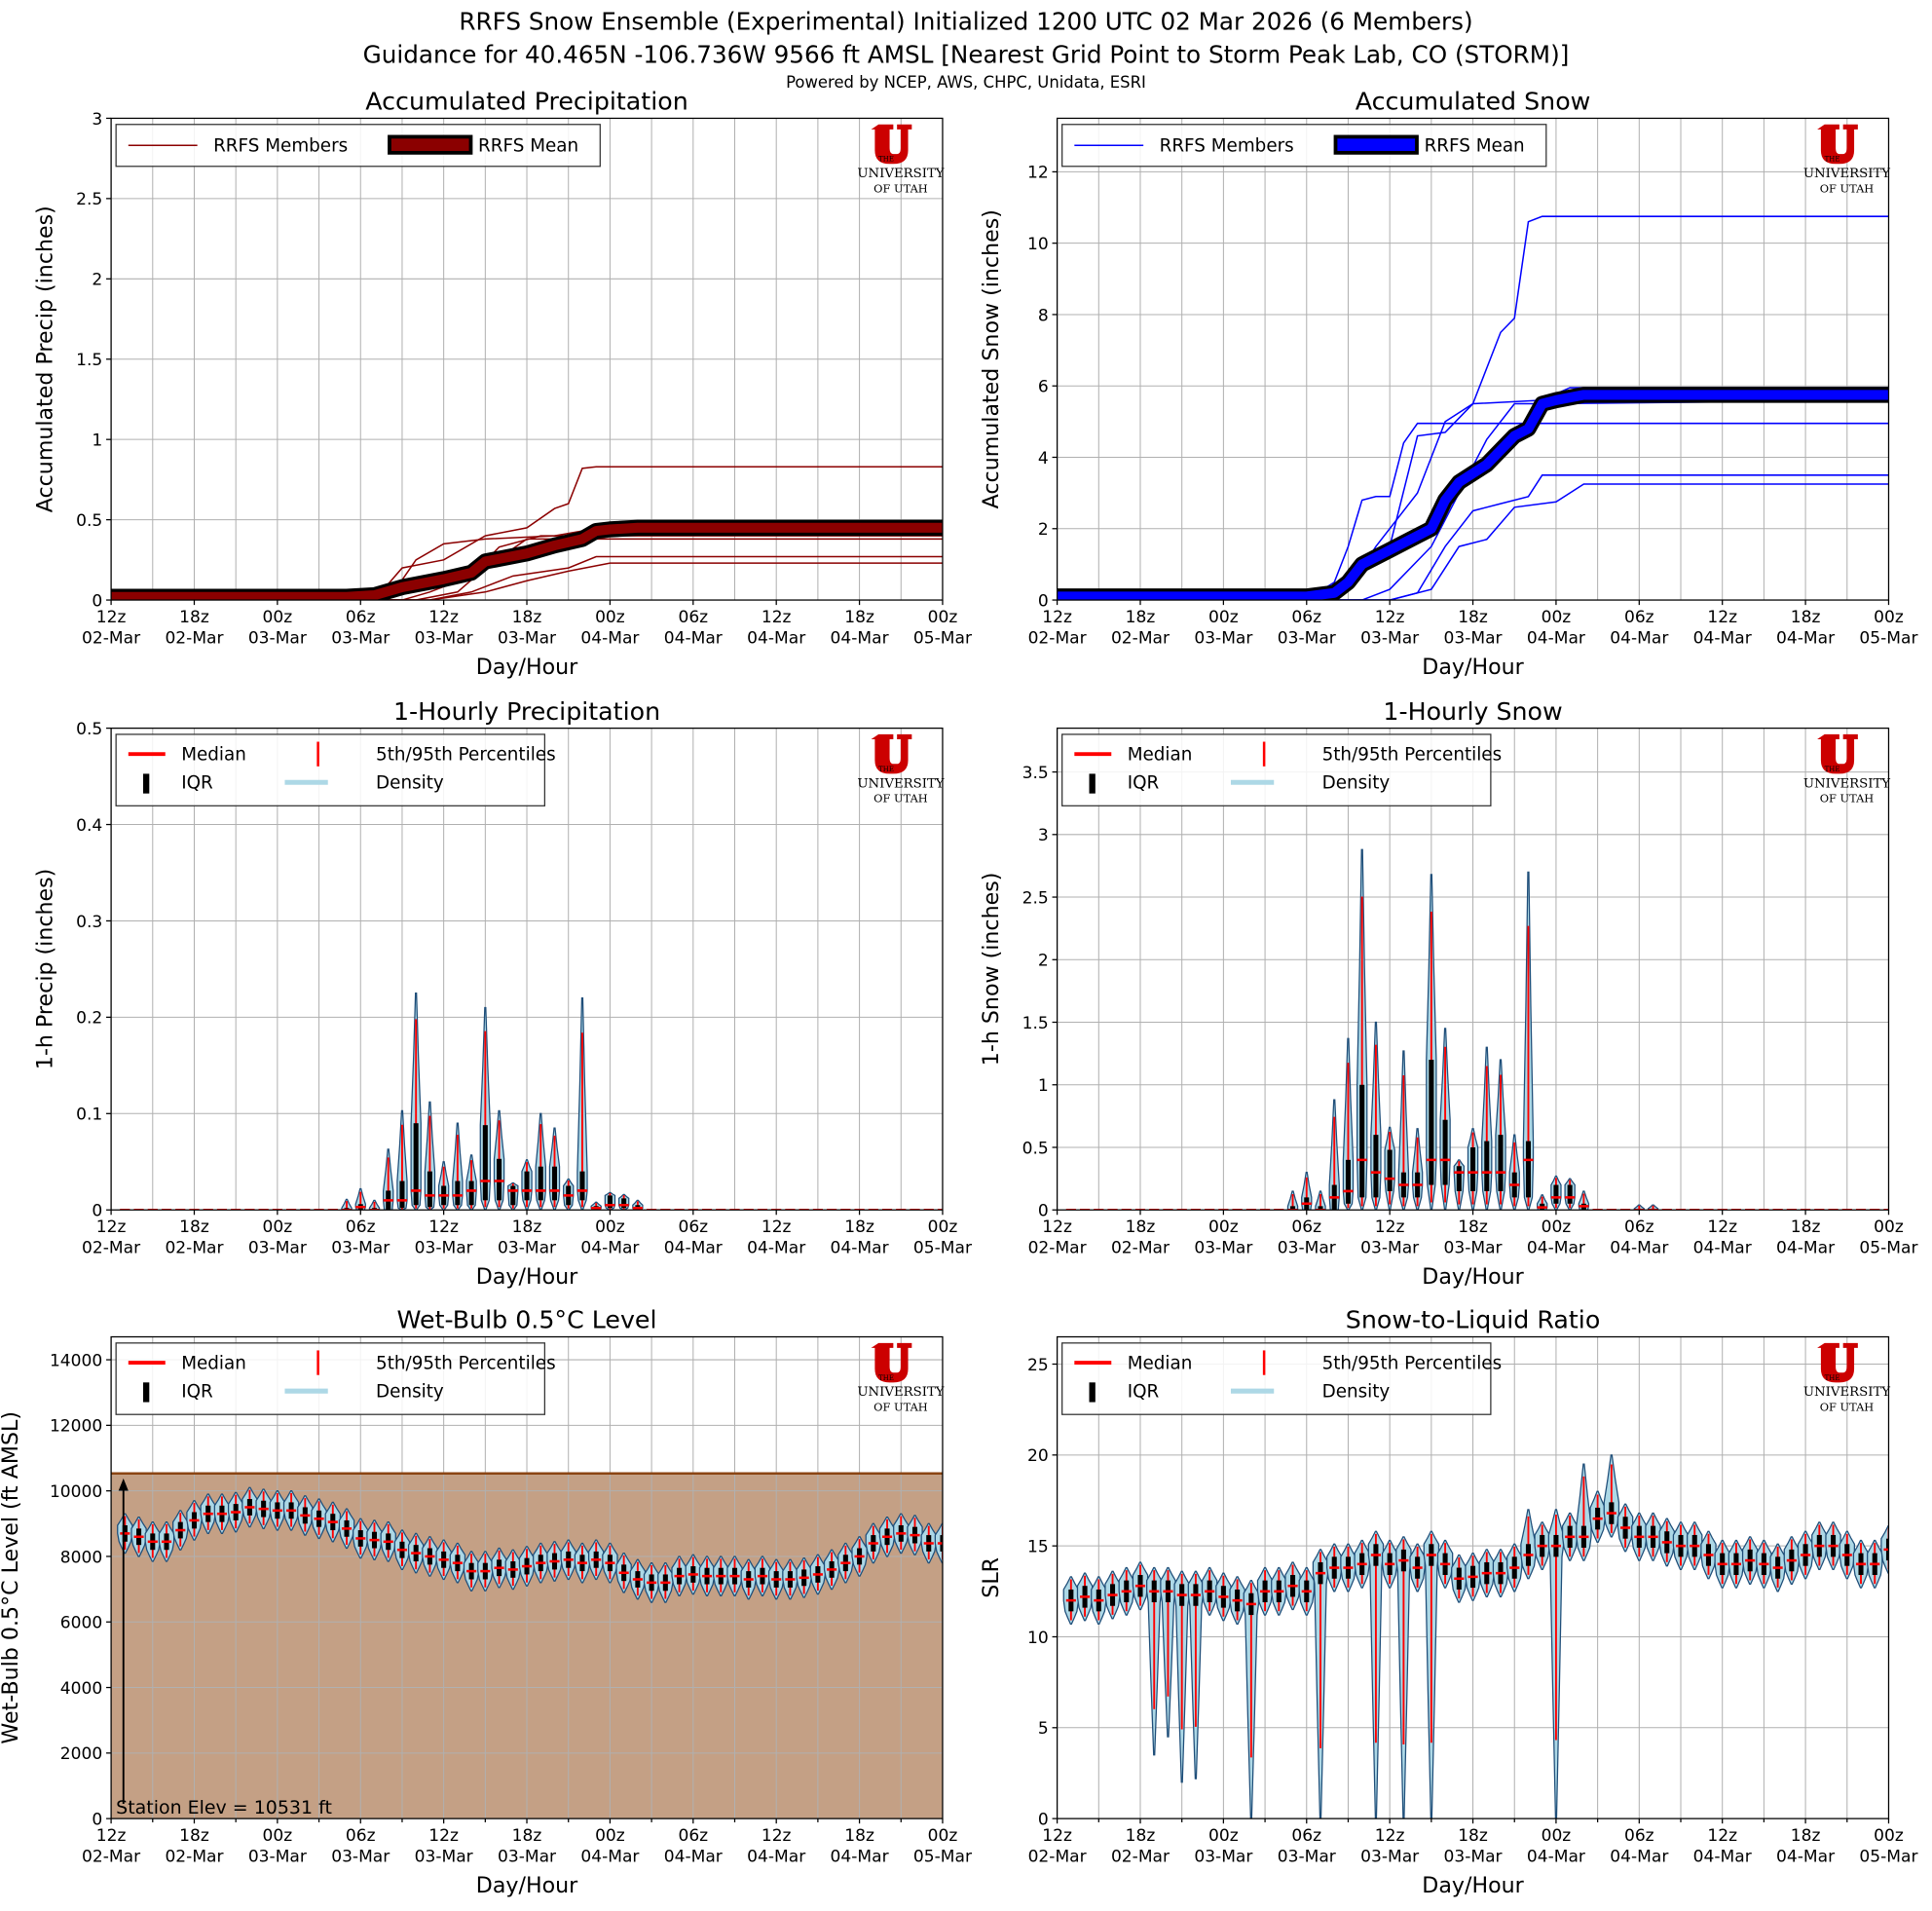 The width and height of the screenshot is (1932, 1911). Describe the element at coordinates (1276, 1378) in the screenshot. I see `legend-box` at that location.